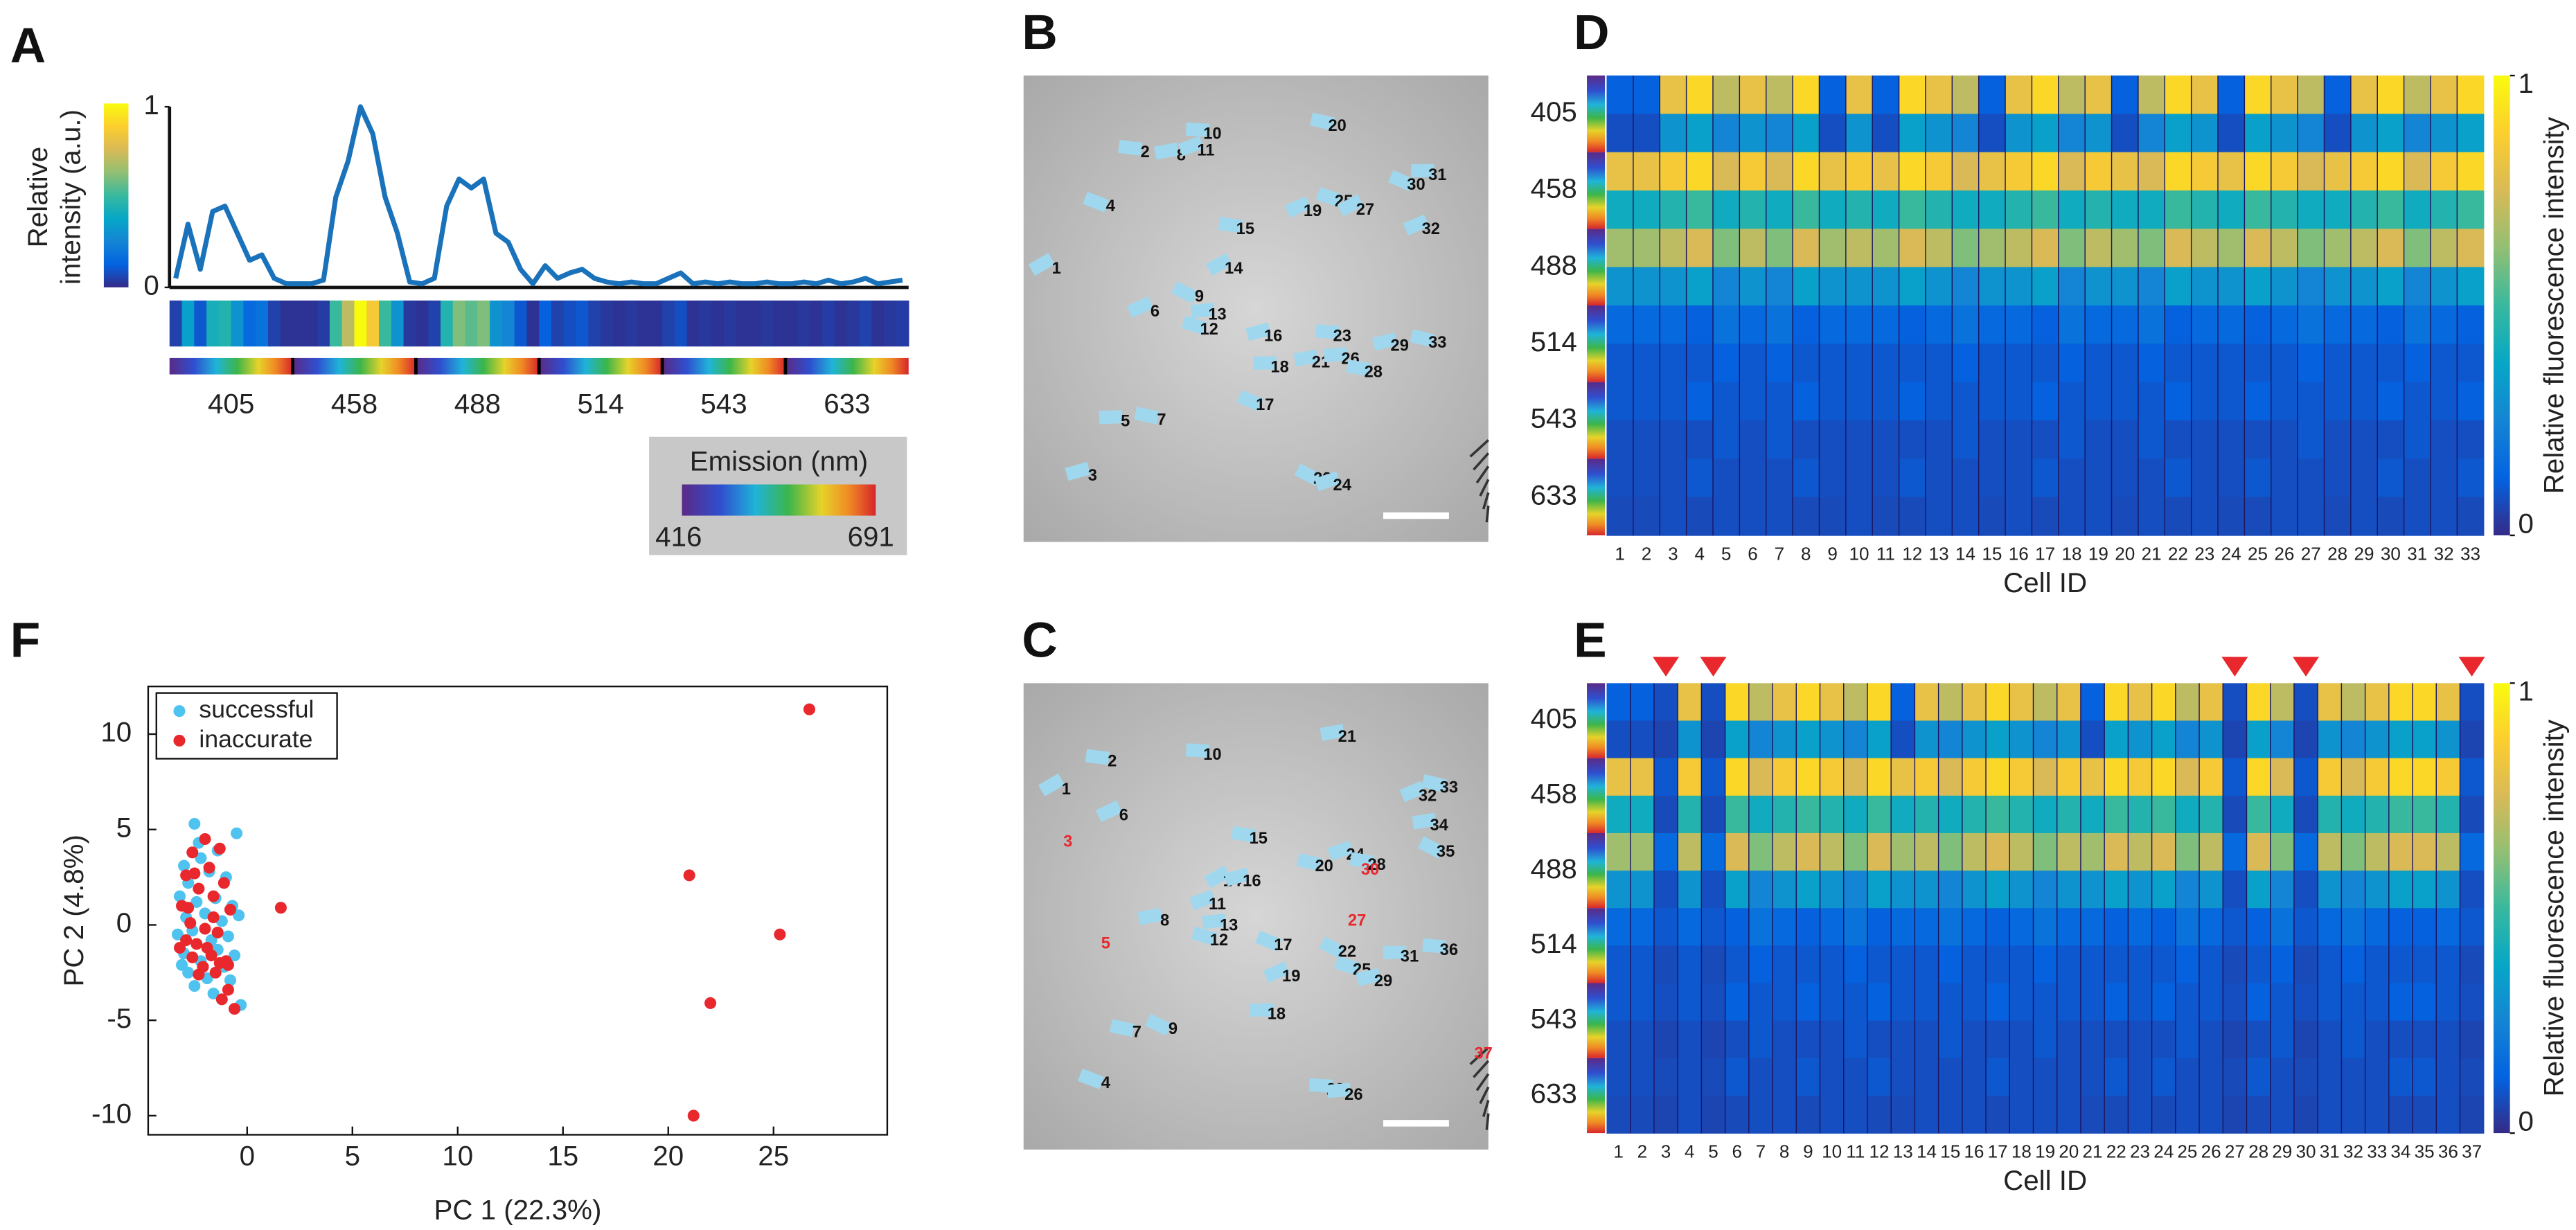 The image size is (2576, 1230). Describe the element at coordinates (1066, 790) in the screenshot. I see `cell-label: 1` at that location.